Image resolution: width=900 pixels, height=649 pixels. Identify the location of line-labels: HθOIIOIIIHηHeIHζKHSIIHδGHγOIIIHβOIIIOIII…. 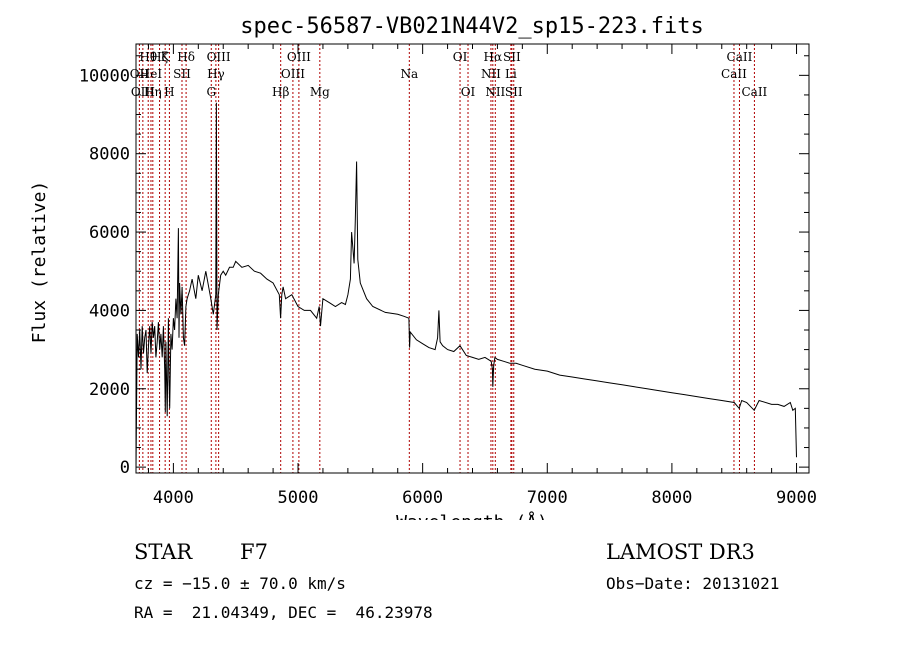
(449, 74).